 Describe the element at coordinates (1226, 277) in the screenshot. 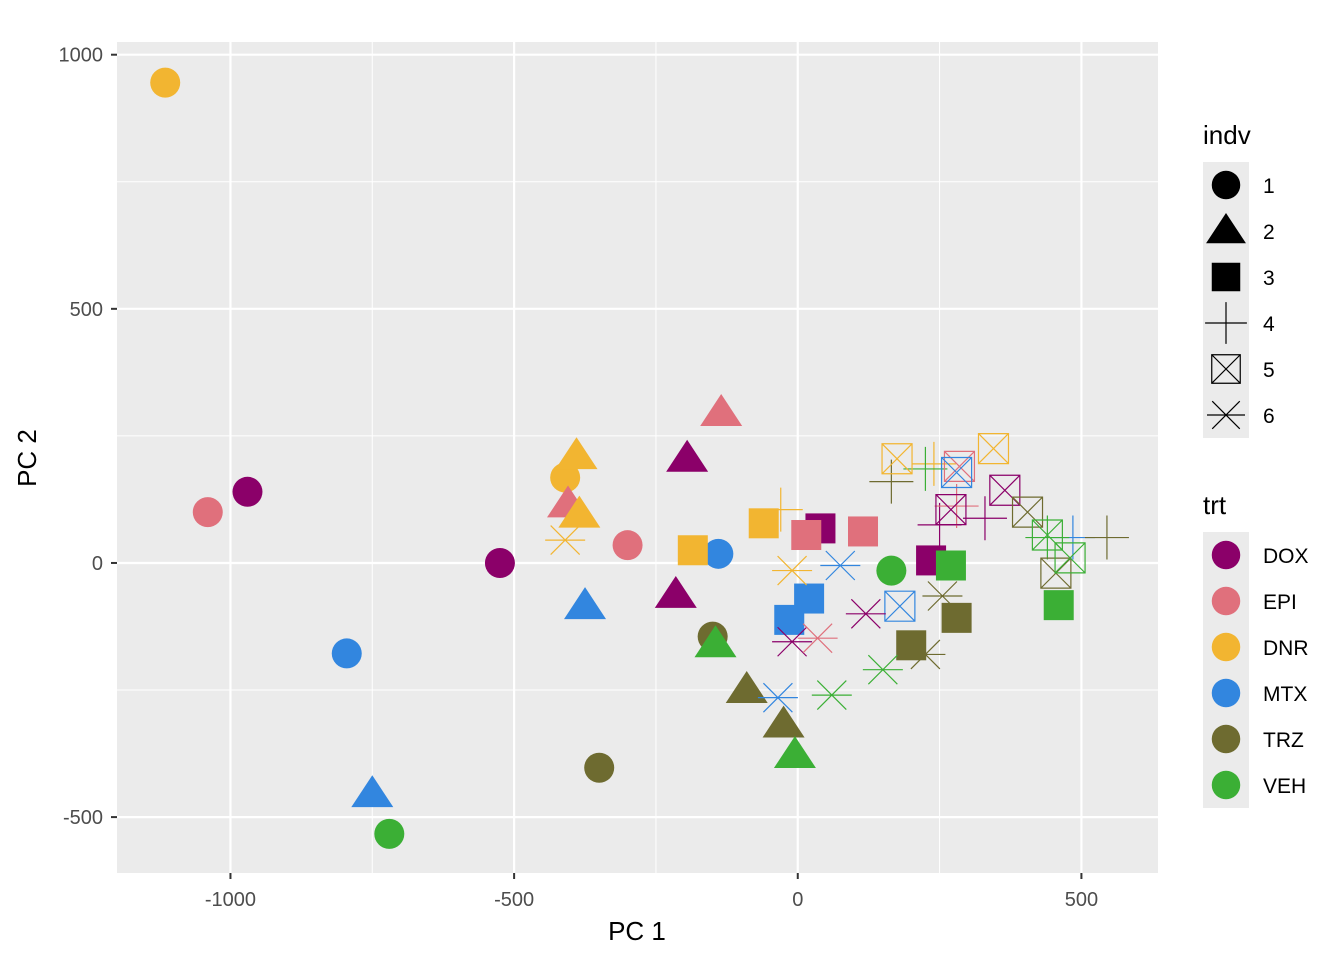

I see `legend-key-square` at that location.